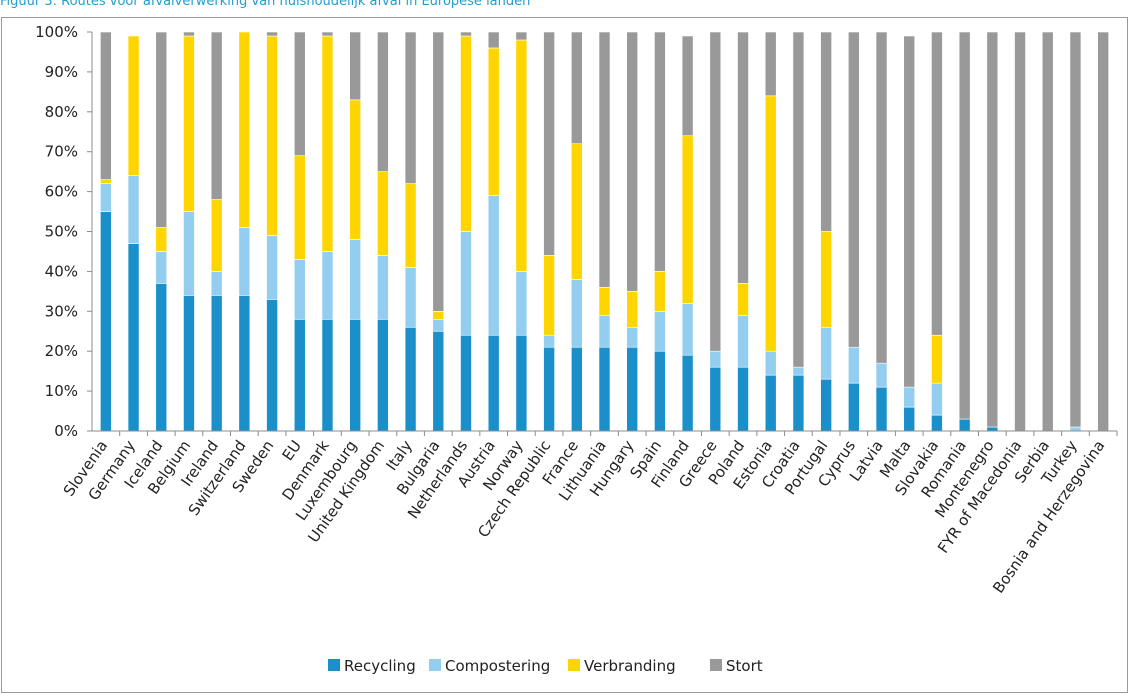 This screenshot has width=1131, height=695. Describe the element at coordinates (244, 129) in the screenshot. I see `bar-verbranding-switzerland` at that location.